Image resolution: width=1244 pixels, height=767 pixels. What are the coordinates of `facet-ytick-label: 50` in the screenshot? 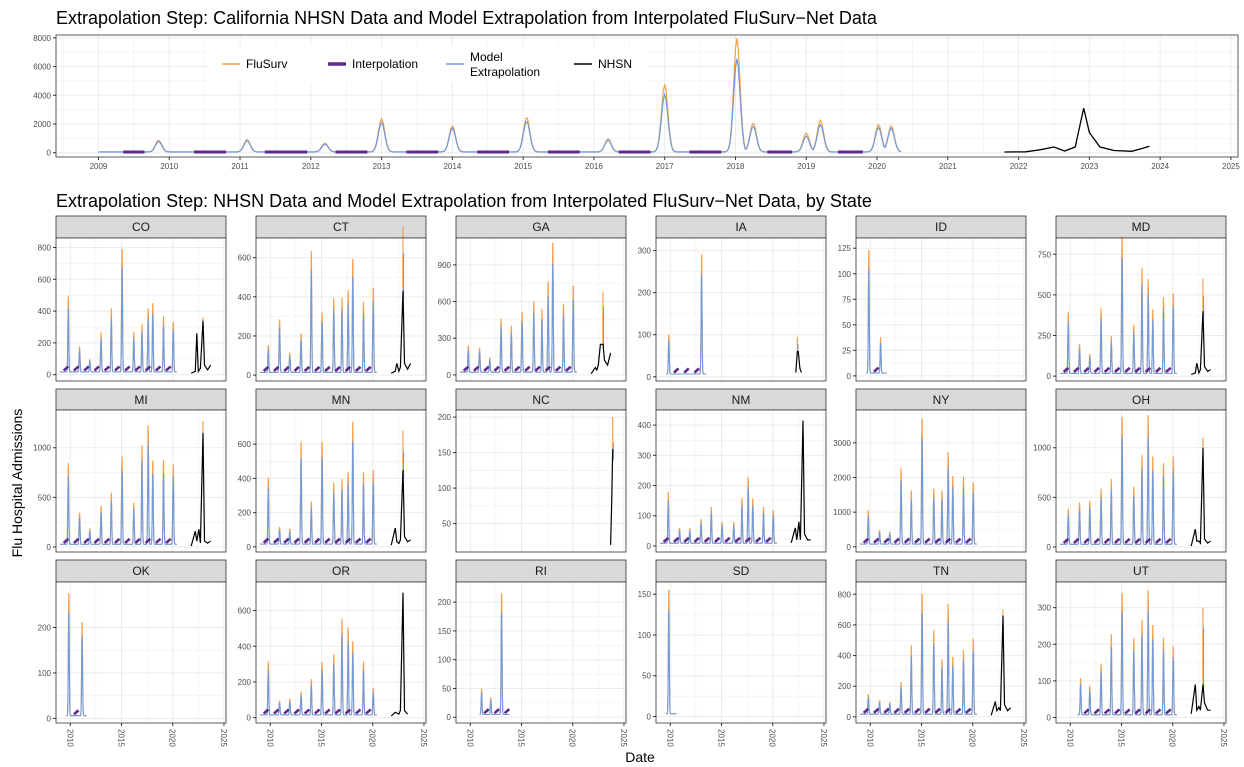 It's located at (446, 524).